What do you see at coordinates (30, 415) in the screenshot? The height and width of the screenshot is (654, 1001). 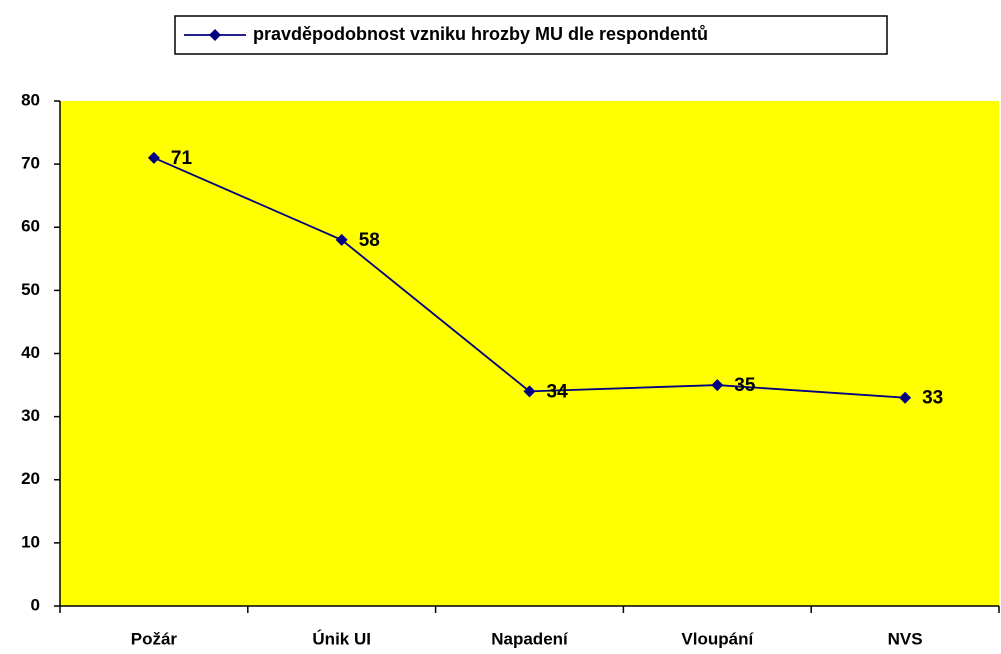 I see `y-tick-label: 30` at bounding box center [30, 415].